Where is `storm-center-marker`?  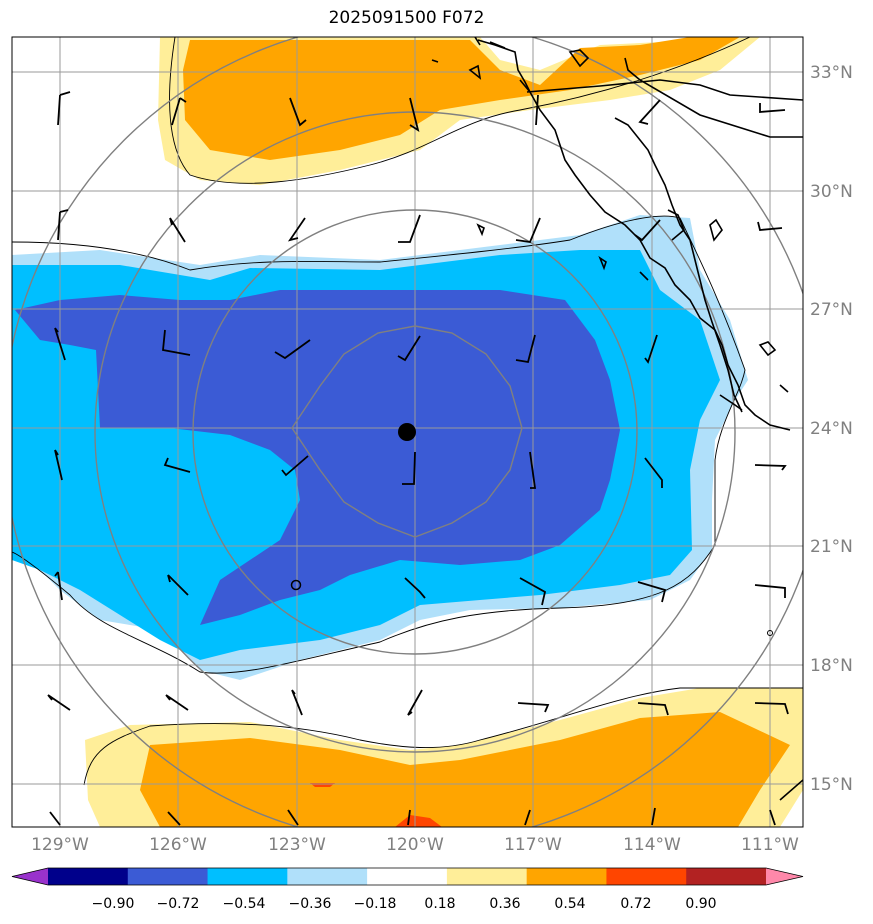
storm-center-marker is located at coordinates (407, 432).